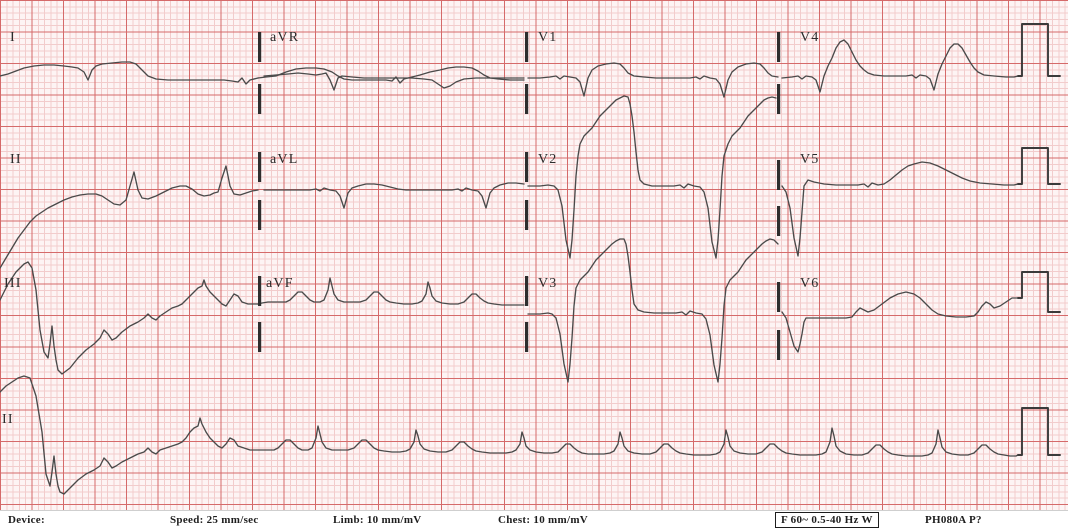  I want to click on lead-label-aVR: aVR, so click(285, 37).